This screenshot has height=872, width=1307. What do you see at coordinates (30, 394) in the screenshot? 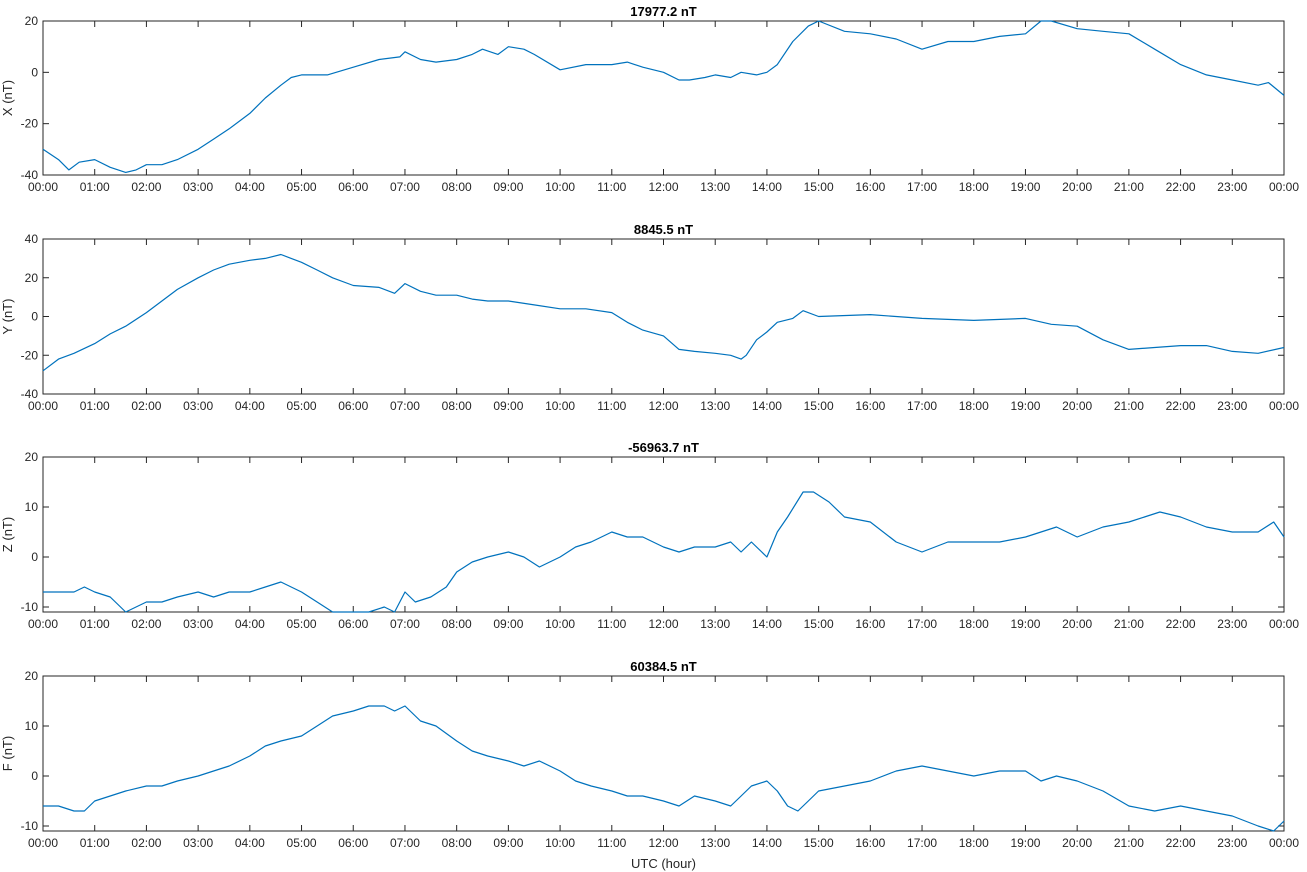
I see `y-tick-label: -40` at bounding box center [30, 394].